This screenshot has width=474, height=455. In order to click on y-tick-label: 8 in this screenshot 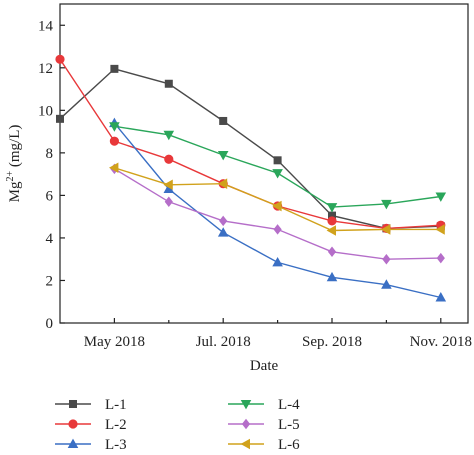, I will do `click(50, 154)`.